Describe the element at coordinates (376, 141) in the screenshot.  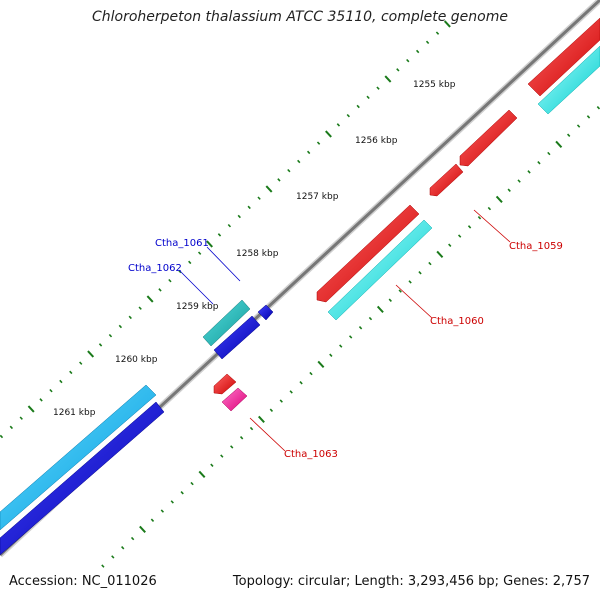
I see `scale-label-1256: 1256 kbp` at that location.